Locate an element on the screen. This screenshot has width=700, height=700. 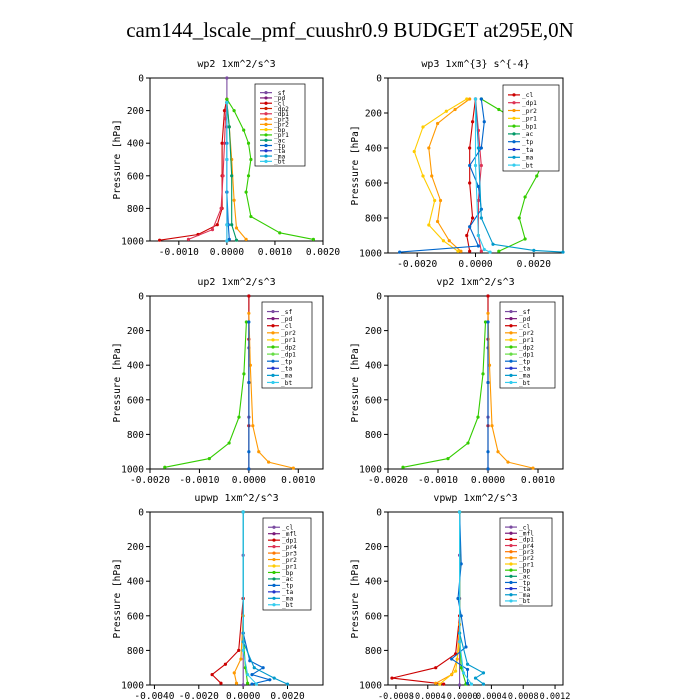
plot-frame is located at coordinates (236, 598).